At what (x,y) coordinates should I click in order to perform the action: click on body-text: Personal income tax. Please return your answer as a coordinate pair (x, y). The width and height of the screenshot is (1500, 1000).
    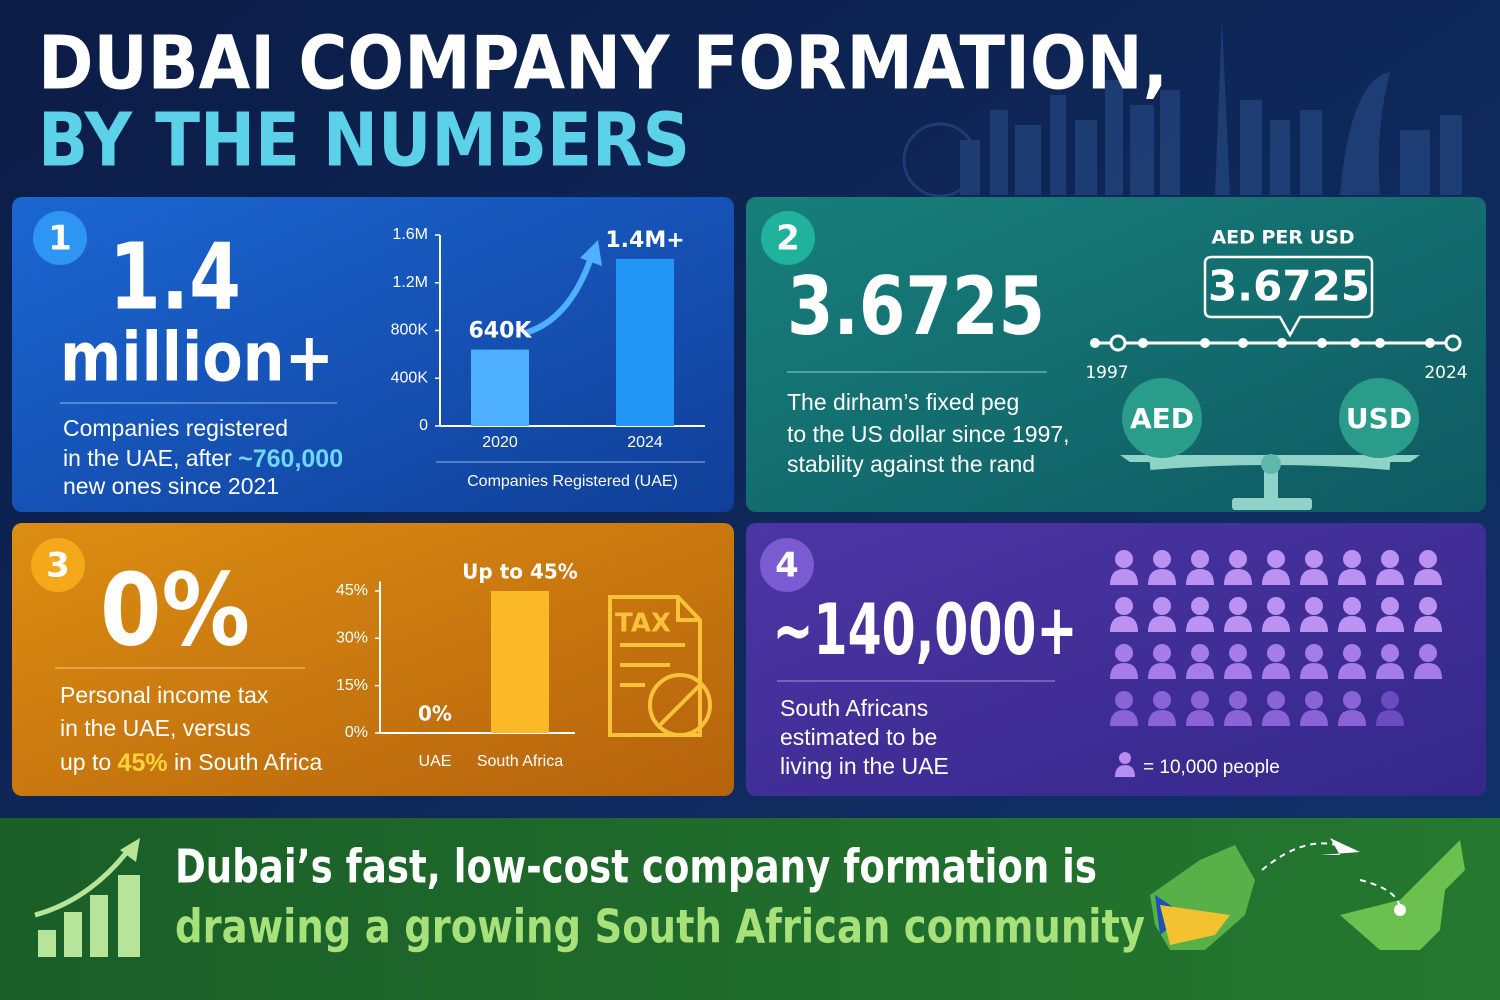
    Looking at the image, I should click on (164, 695).